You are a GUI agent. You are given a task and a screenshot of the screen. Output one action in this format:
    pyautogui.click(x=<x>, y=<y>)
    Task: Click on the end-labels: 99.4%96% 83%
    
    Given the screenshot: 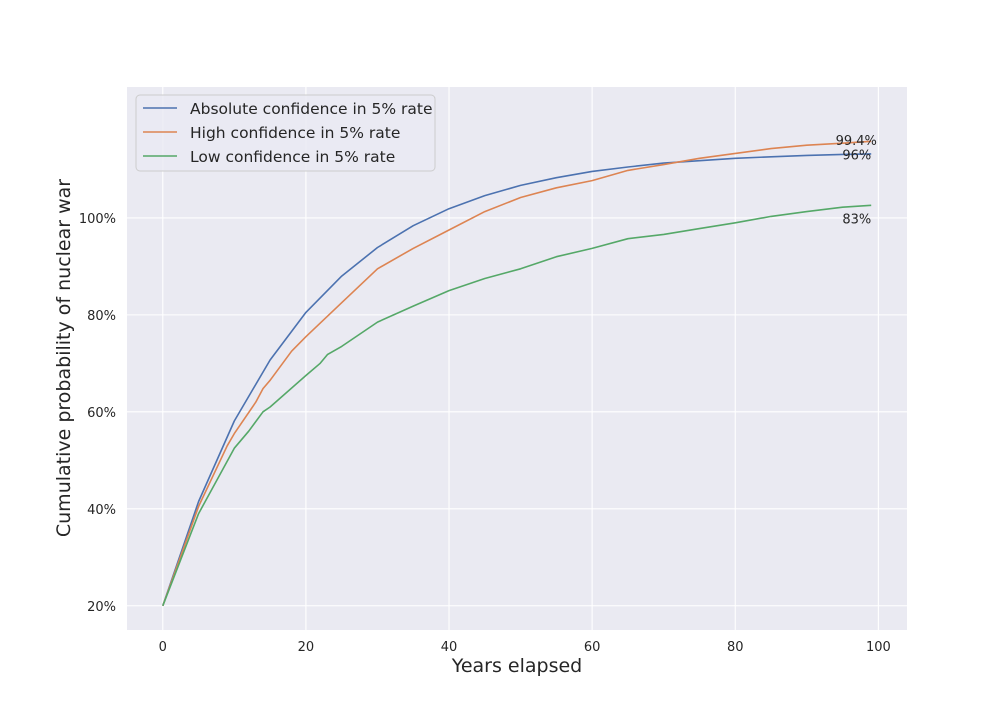 What is the action you would take?
    pyautogui.click(x=856, y=180)
    